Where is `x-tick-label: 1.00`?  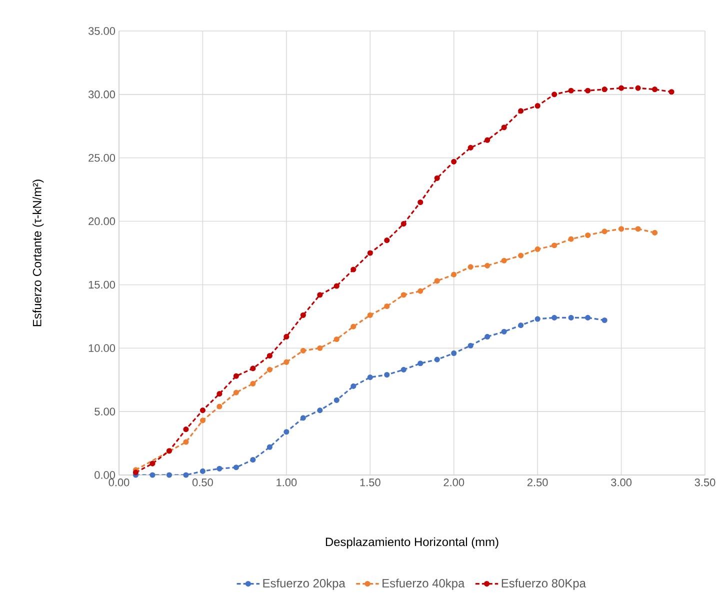
x-tick-label: 1.00 is located at coordinates (286, 482).